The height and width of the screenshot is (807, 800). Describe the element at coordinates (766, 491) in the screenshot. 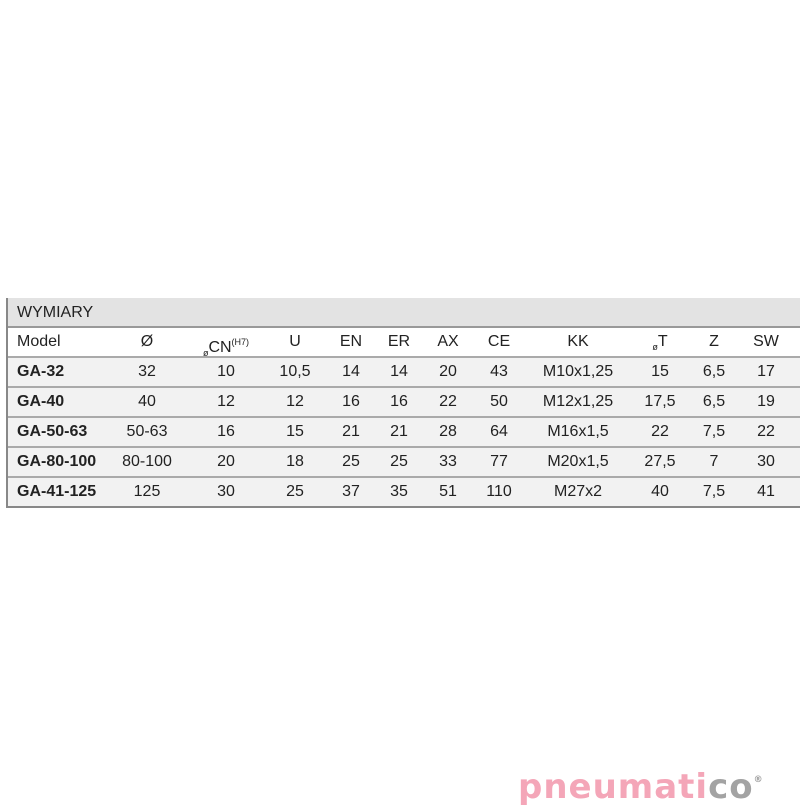

I see `cell-sw: 41` at that location.